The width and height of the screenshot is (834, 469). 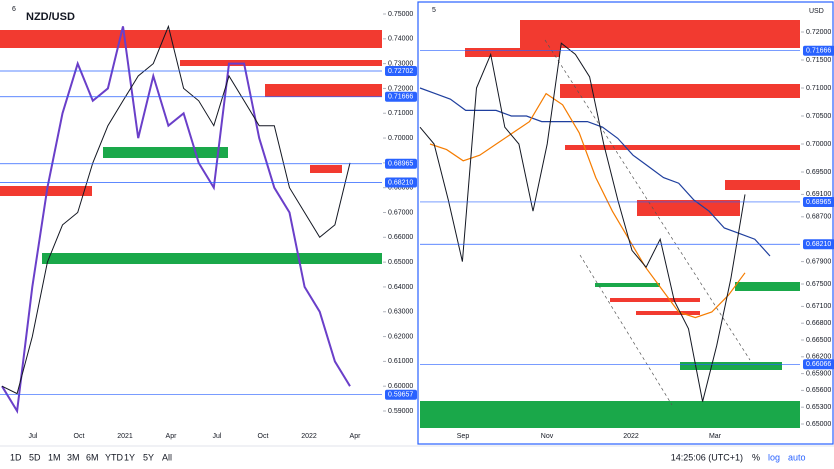 What do you see at coordinates (400, 287) in the screenshot?
I see `y-tick-label: 0.64000` at bounding box center [400, 287].